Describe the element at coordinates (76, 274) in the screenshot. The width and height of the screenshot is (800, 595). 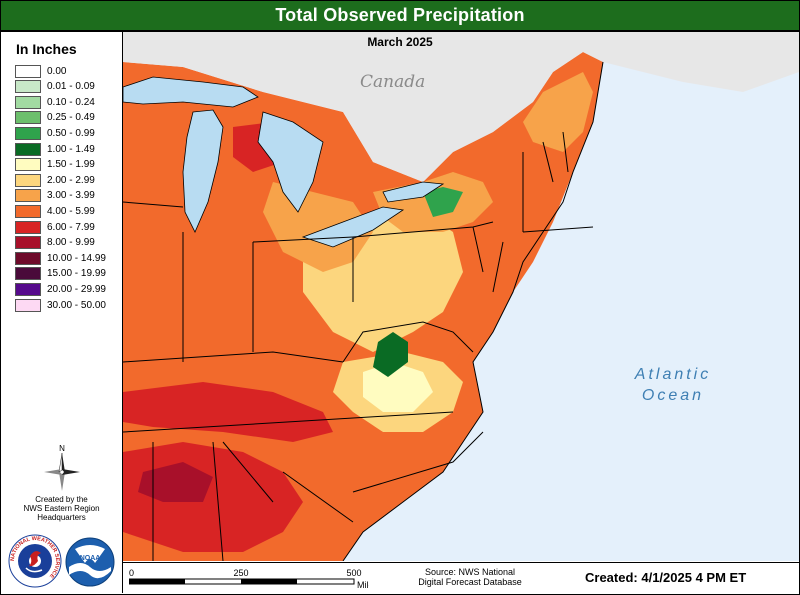
I see `legend-label: 15.00 - 19.99` at that location.